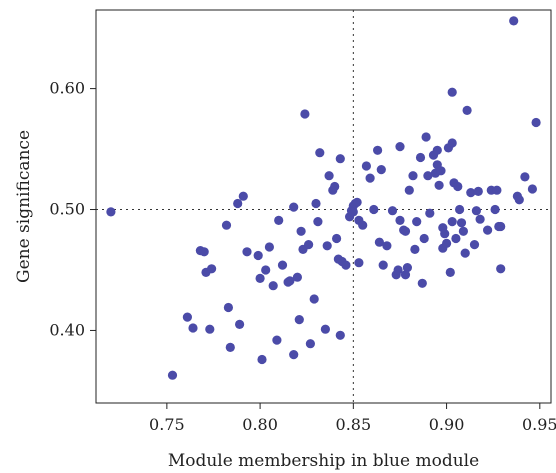 This screenshot has width=556, height=473. I want to click on y-axis-ticks: 0.40 0.50 0.60, so click(72, 209).